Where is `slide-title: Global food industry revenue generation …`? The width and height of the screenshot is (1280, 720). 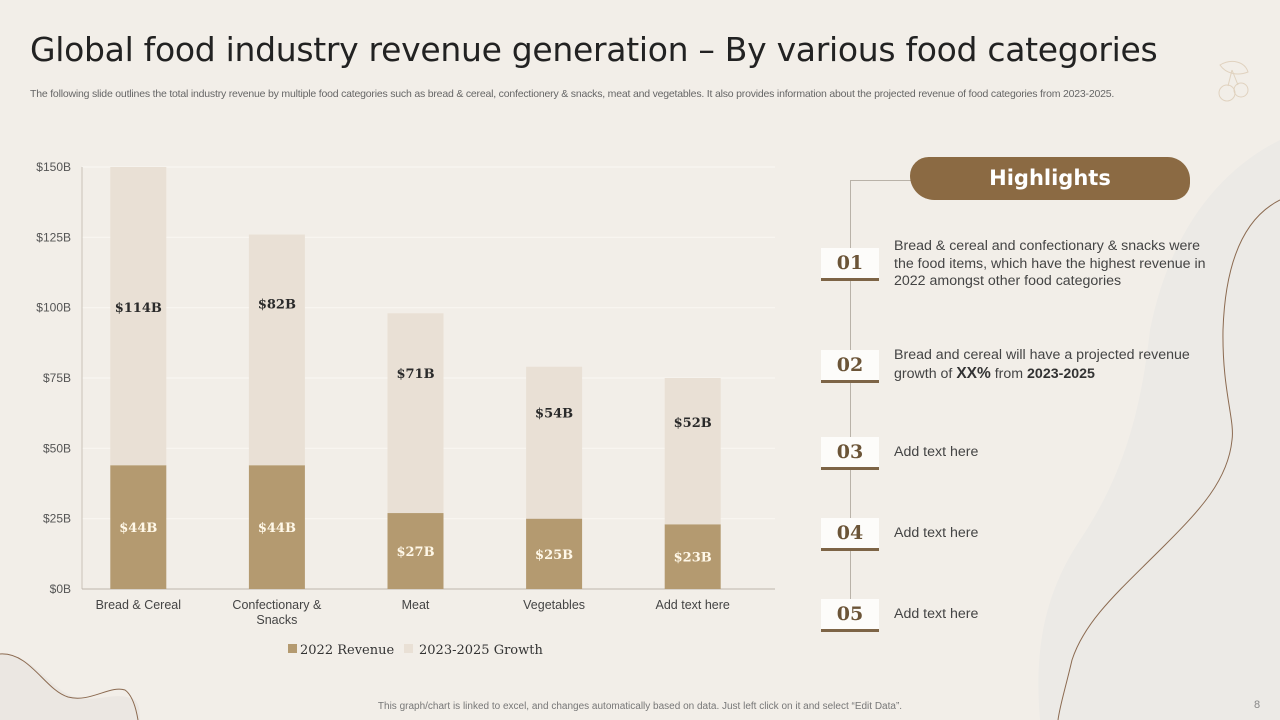 slide-title: Global food industry revenue generation … is located at coordinates (594, 49).